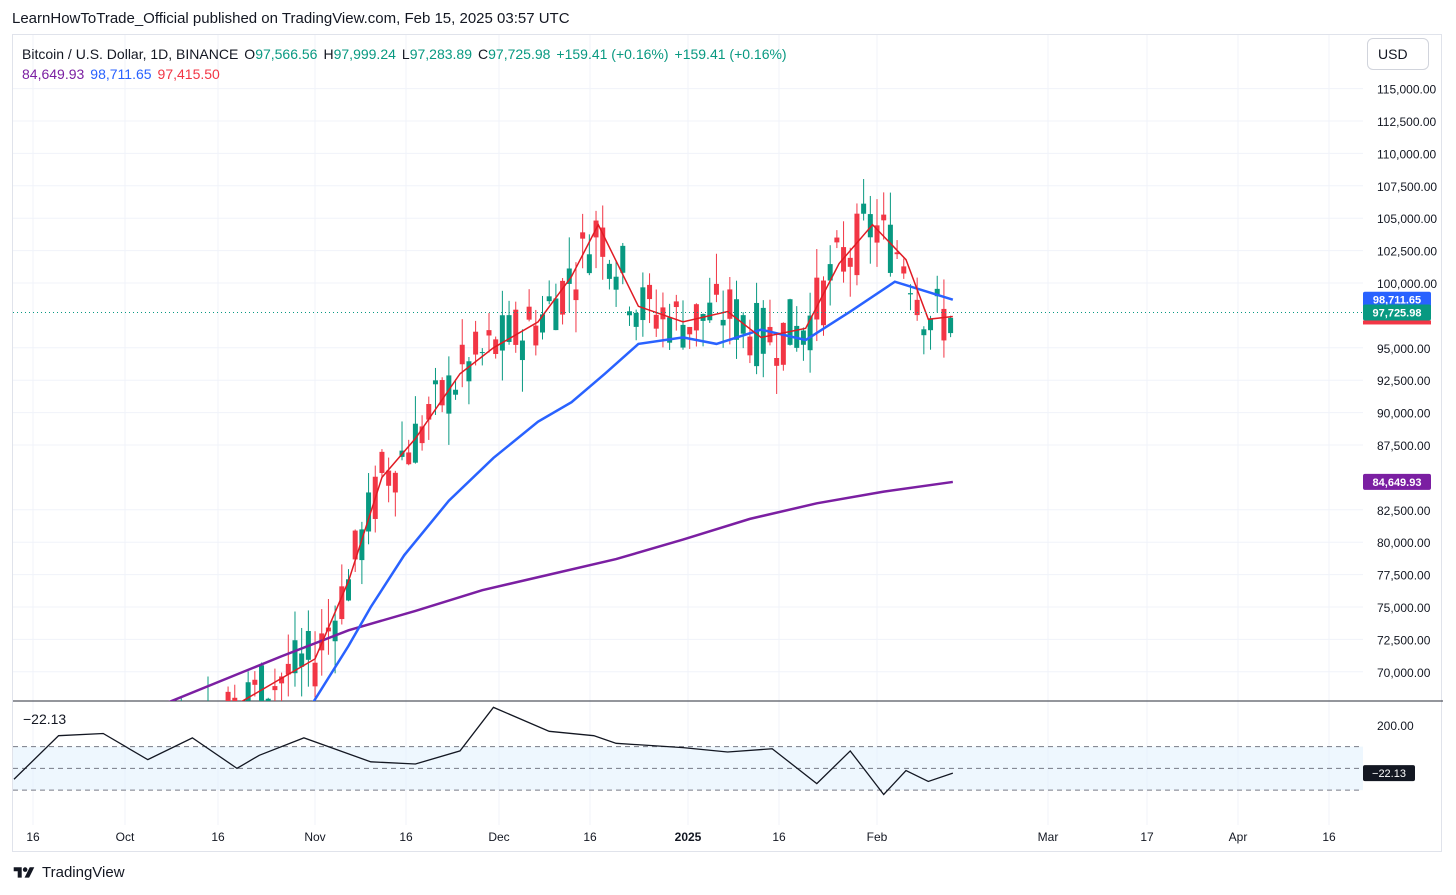  I want to click on oscillator-value-label, so click(1389, 773).